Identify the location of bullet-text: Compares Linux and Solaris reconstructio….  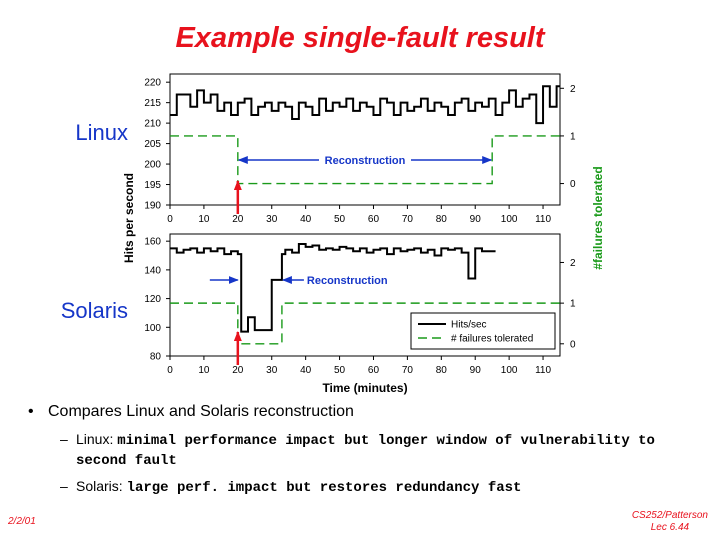
(201, 411).